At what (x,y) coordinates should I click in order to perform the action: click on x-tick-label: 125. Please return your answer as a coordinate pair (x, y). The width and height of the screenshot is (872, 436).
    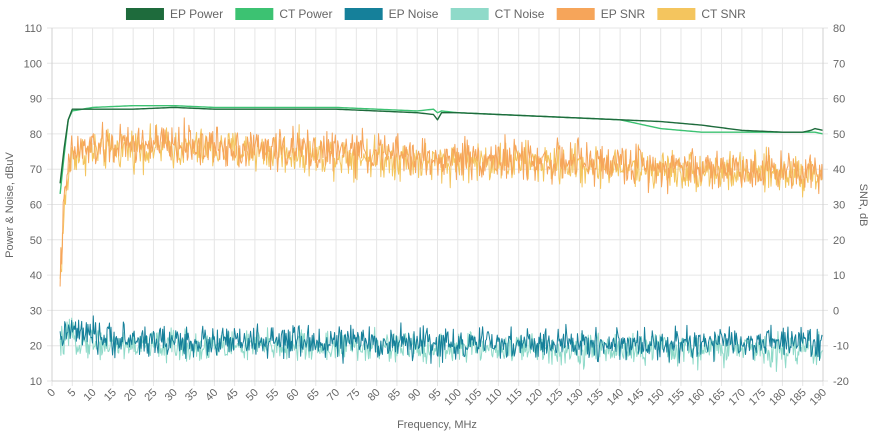
    Looking at the image, I should click on (554, 397).